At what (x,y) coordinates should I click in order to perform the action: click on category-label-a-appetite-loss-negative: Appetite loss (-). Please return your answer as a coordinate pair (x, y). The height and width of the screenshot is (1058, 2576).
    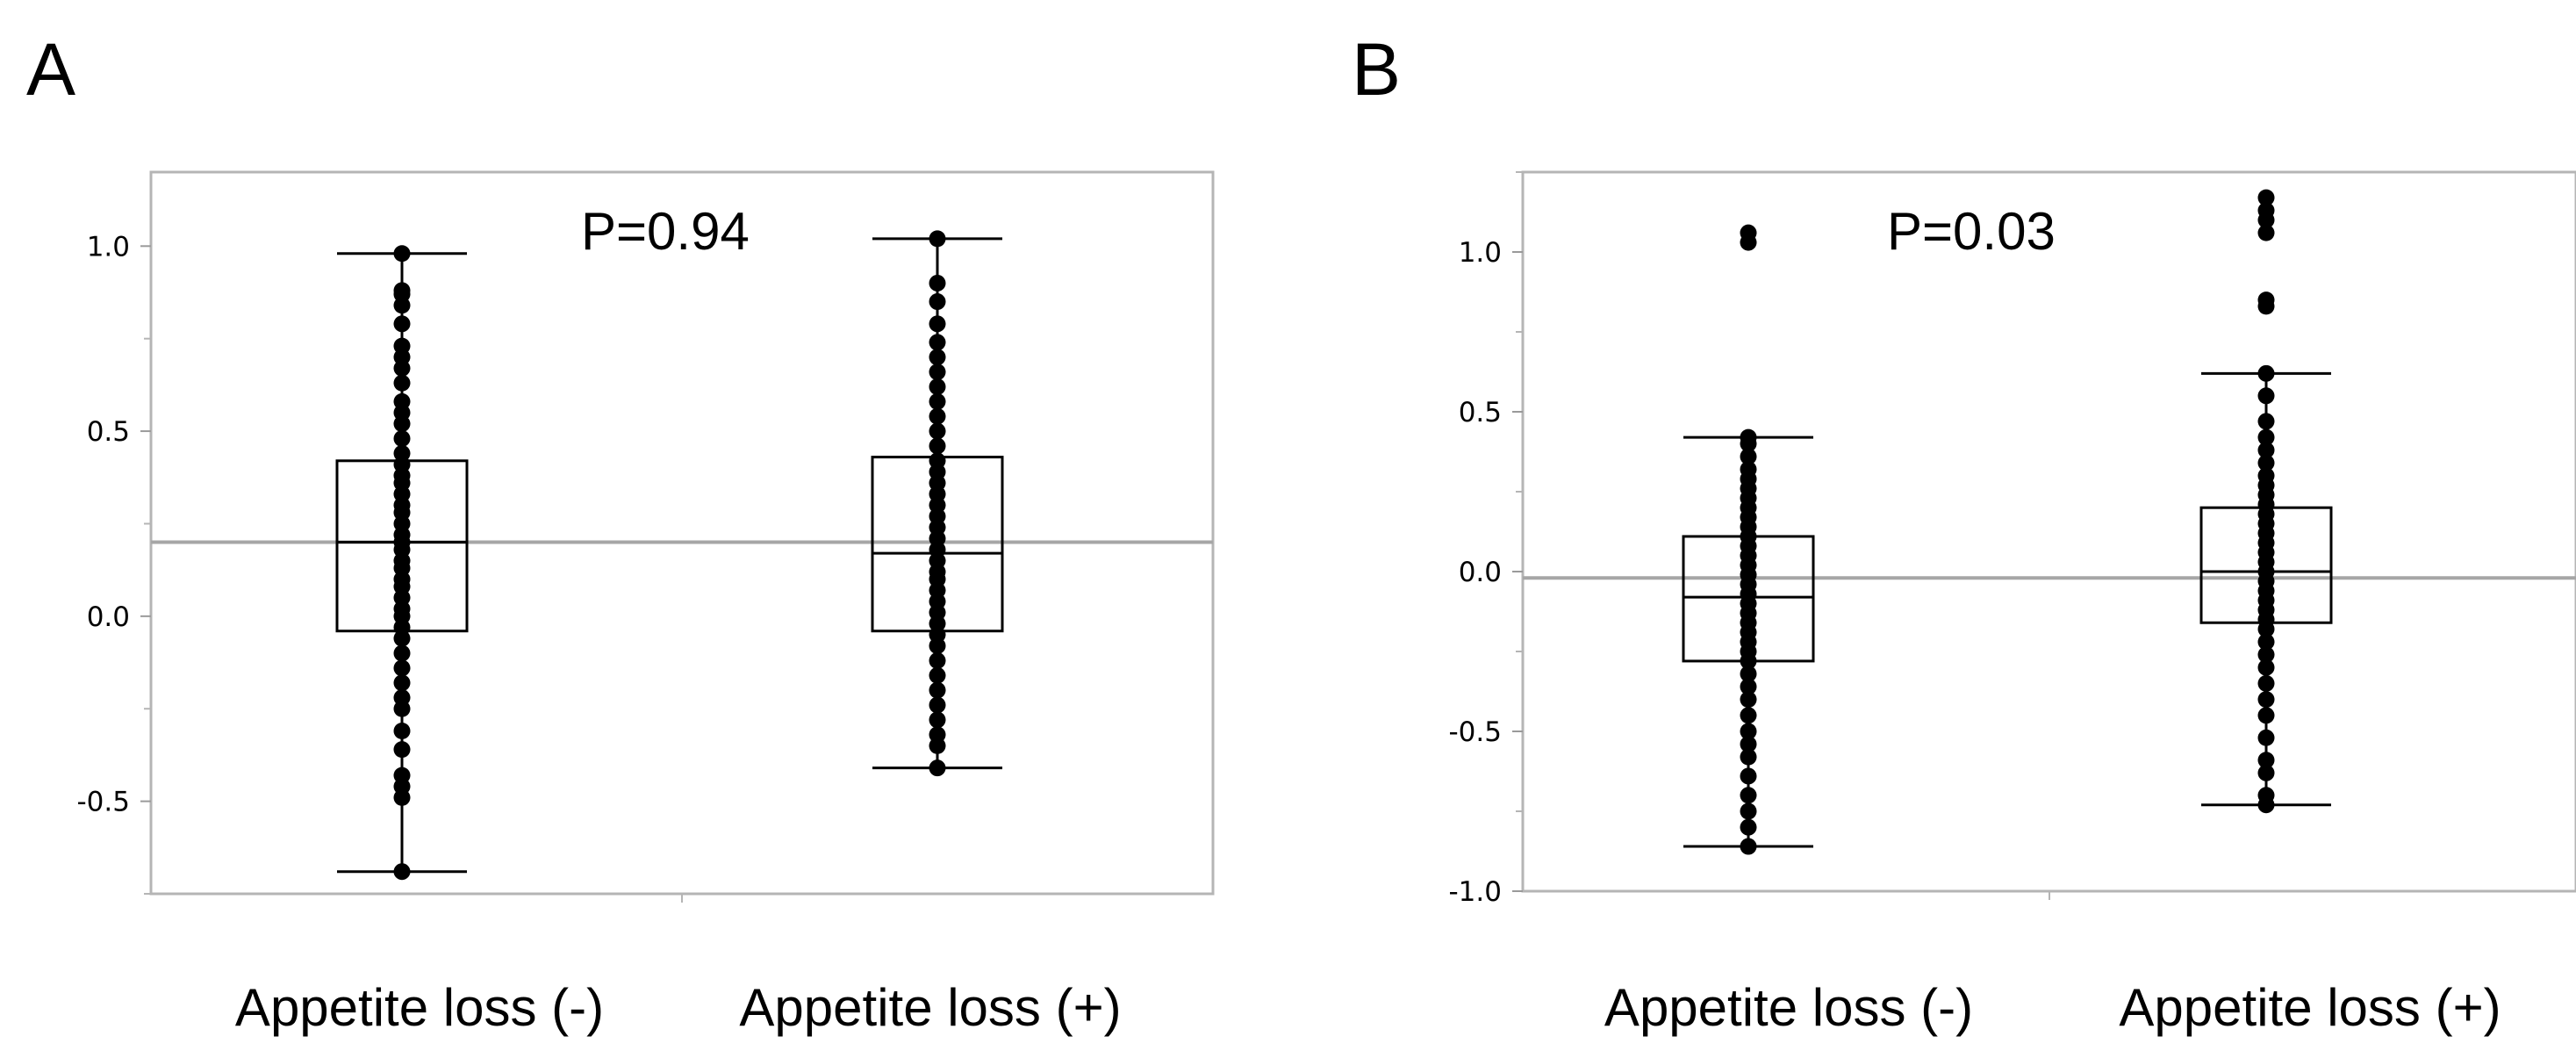
    Looking at the image, I should click on (420, 1008).